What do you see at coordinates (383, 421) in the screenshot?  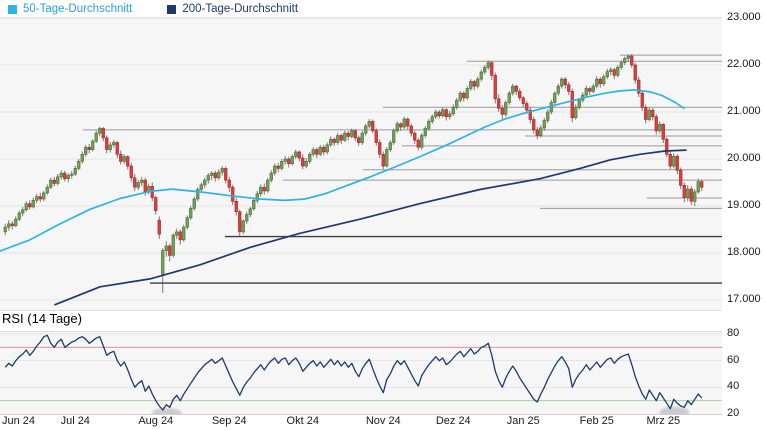 I see `month-label: Nov 24` at bounding box center [383, 421].